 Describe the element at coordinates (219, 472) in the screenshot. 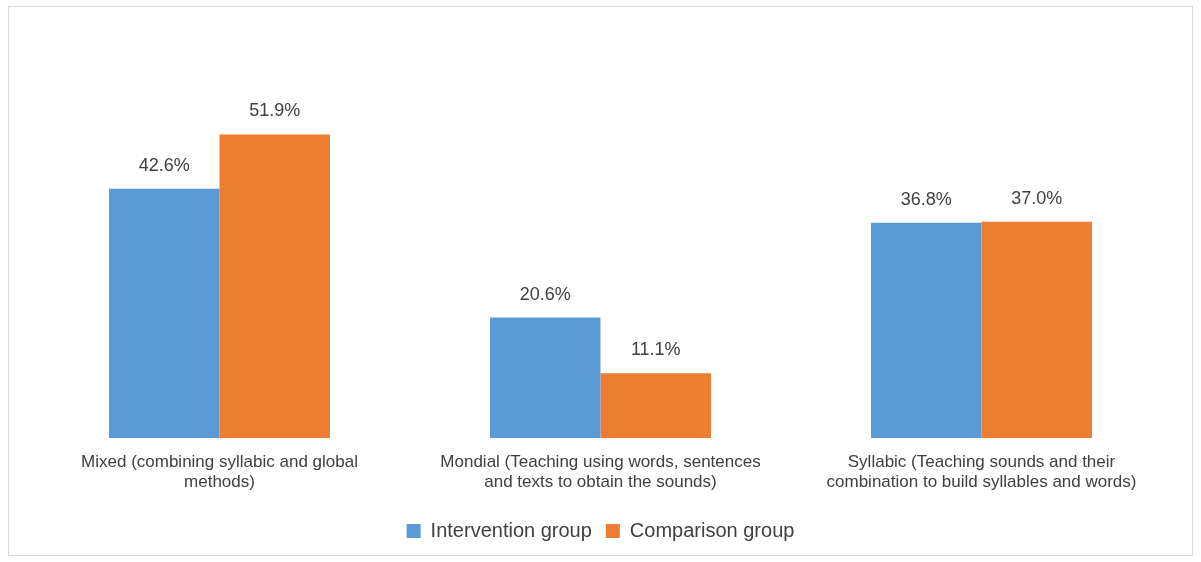

I see `x-tick-label: Mixed (combining syllabic and global methods)` at that location.